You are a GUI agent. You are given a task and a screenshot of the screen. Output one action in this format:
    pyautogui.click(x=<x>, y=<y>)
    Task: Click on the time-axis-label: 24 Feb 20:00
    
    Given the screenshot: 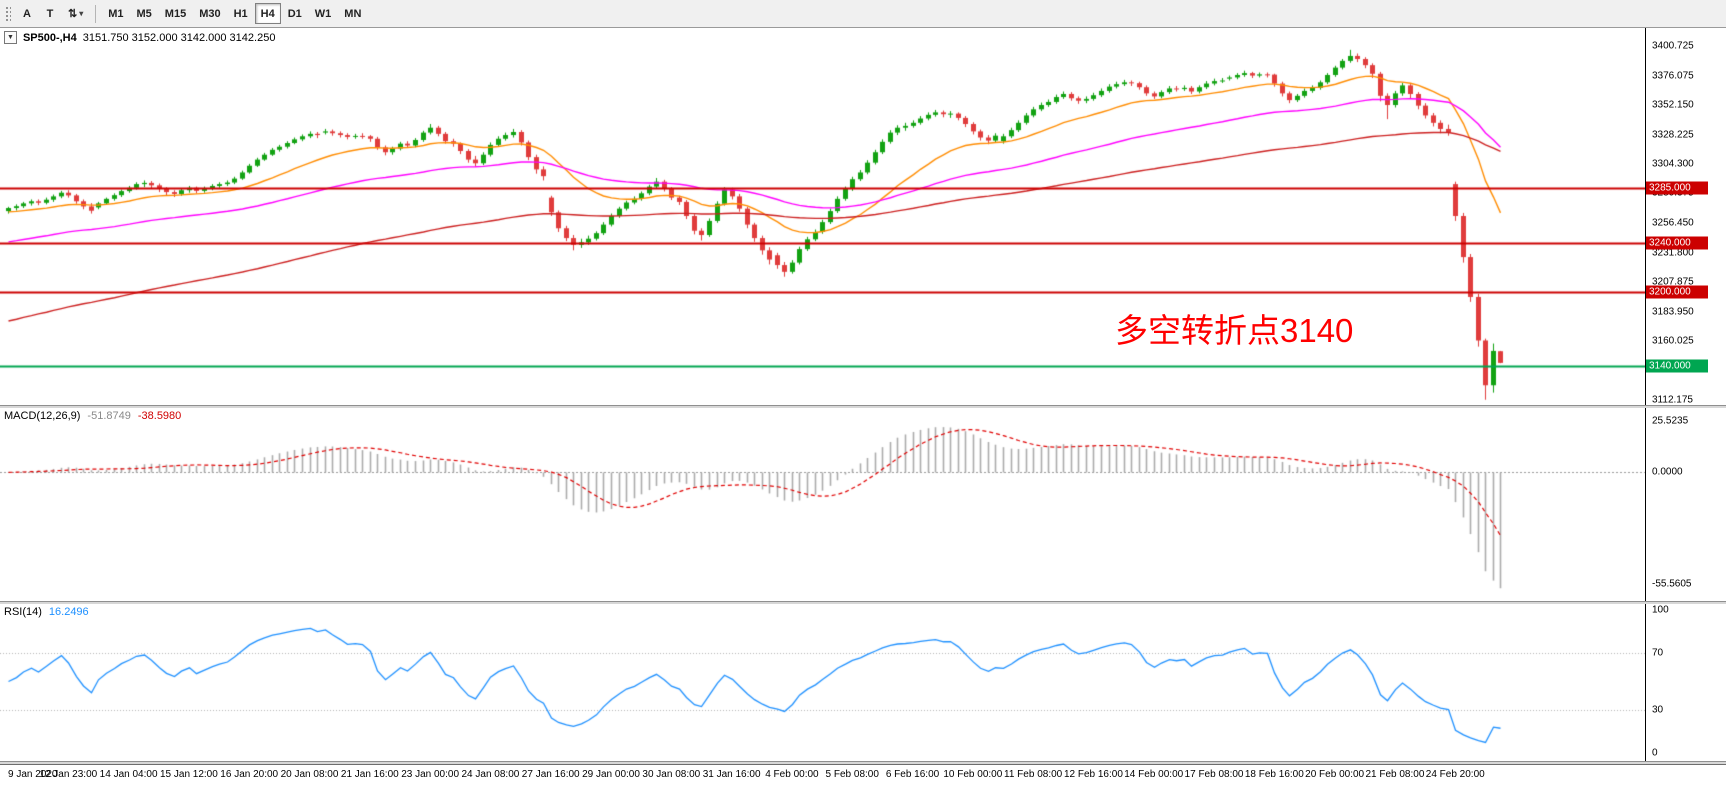 What is the action you would take?
    pyautogui.click(x=1455, y=774)
    